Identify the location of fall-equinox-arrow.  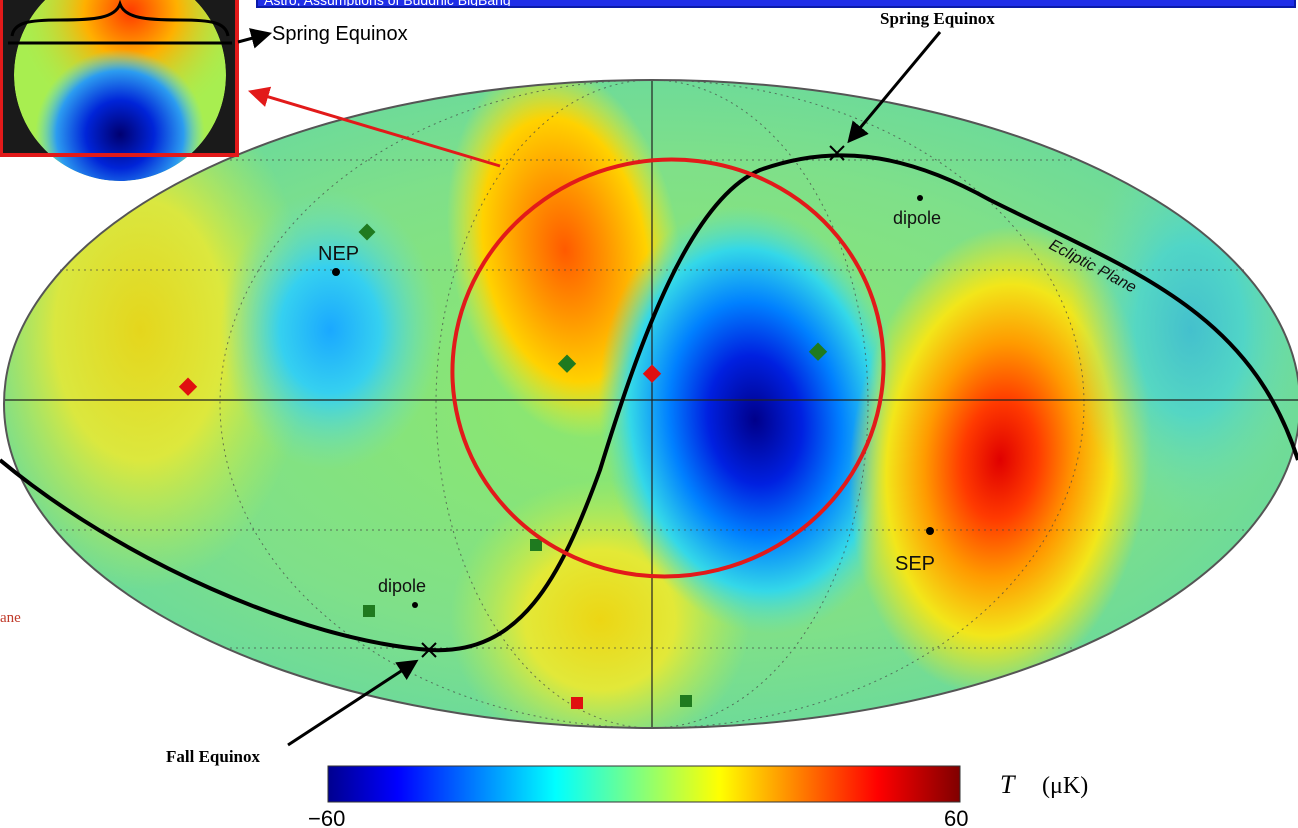
(353, 703).